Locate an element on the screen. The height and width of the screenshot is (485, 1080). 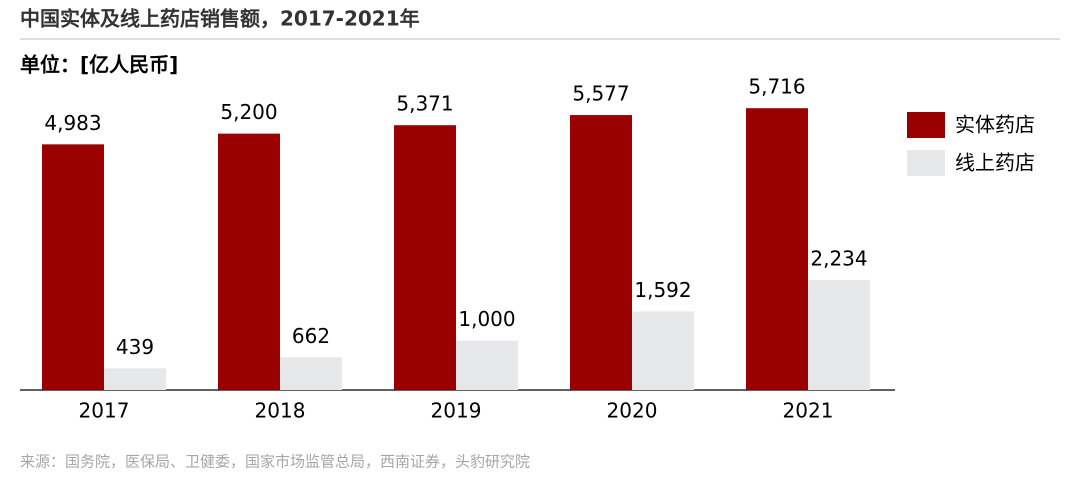
value-label: 1,592 is located at coordinates (662, 290).